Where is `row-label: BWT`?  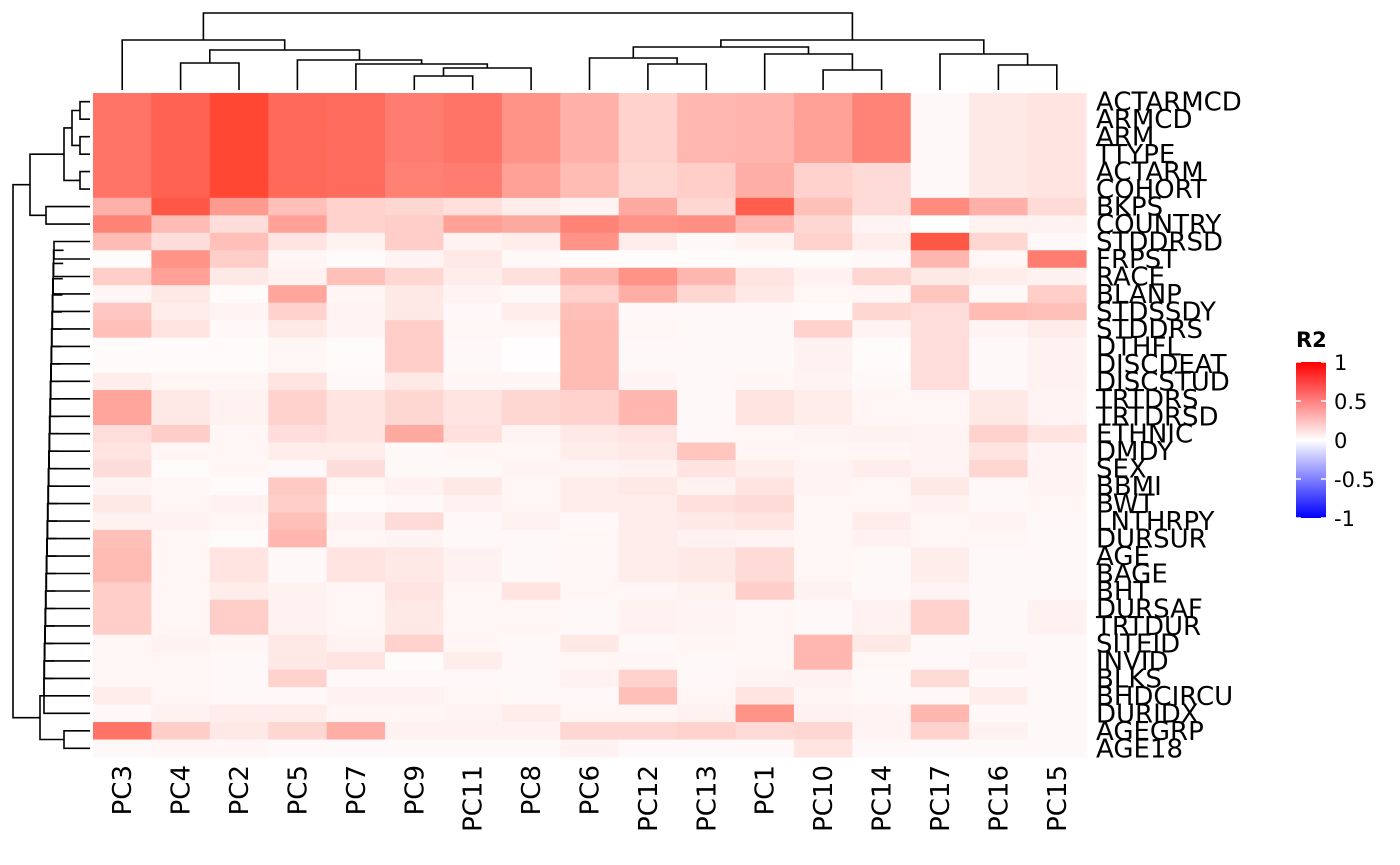 row-label: BWT is located at coordinates (1125, 505).